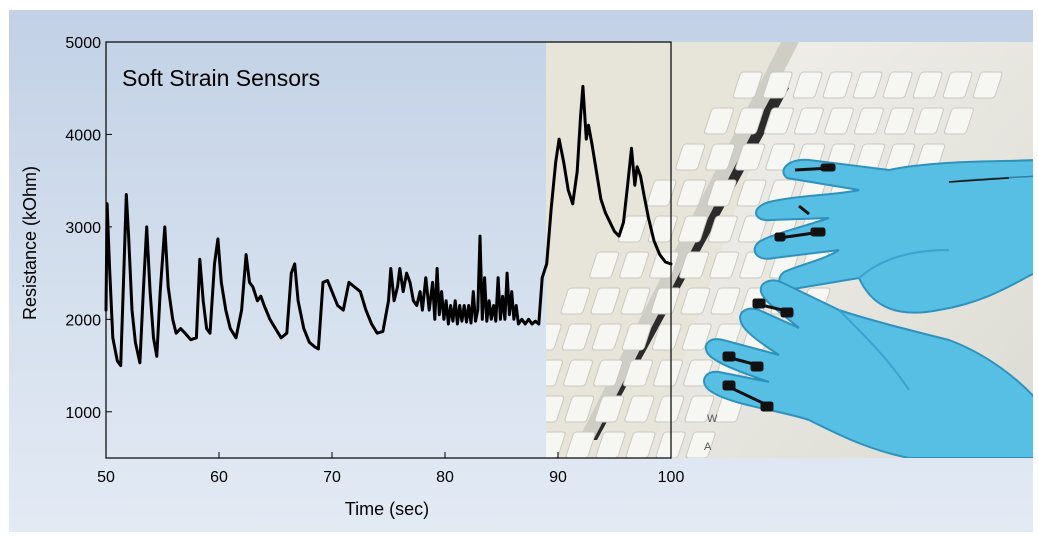  What do you see at coordinates (106, 477) in the screenshot?
I see `x-tick-label: 50` at bounding box center [106, 477].